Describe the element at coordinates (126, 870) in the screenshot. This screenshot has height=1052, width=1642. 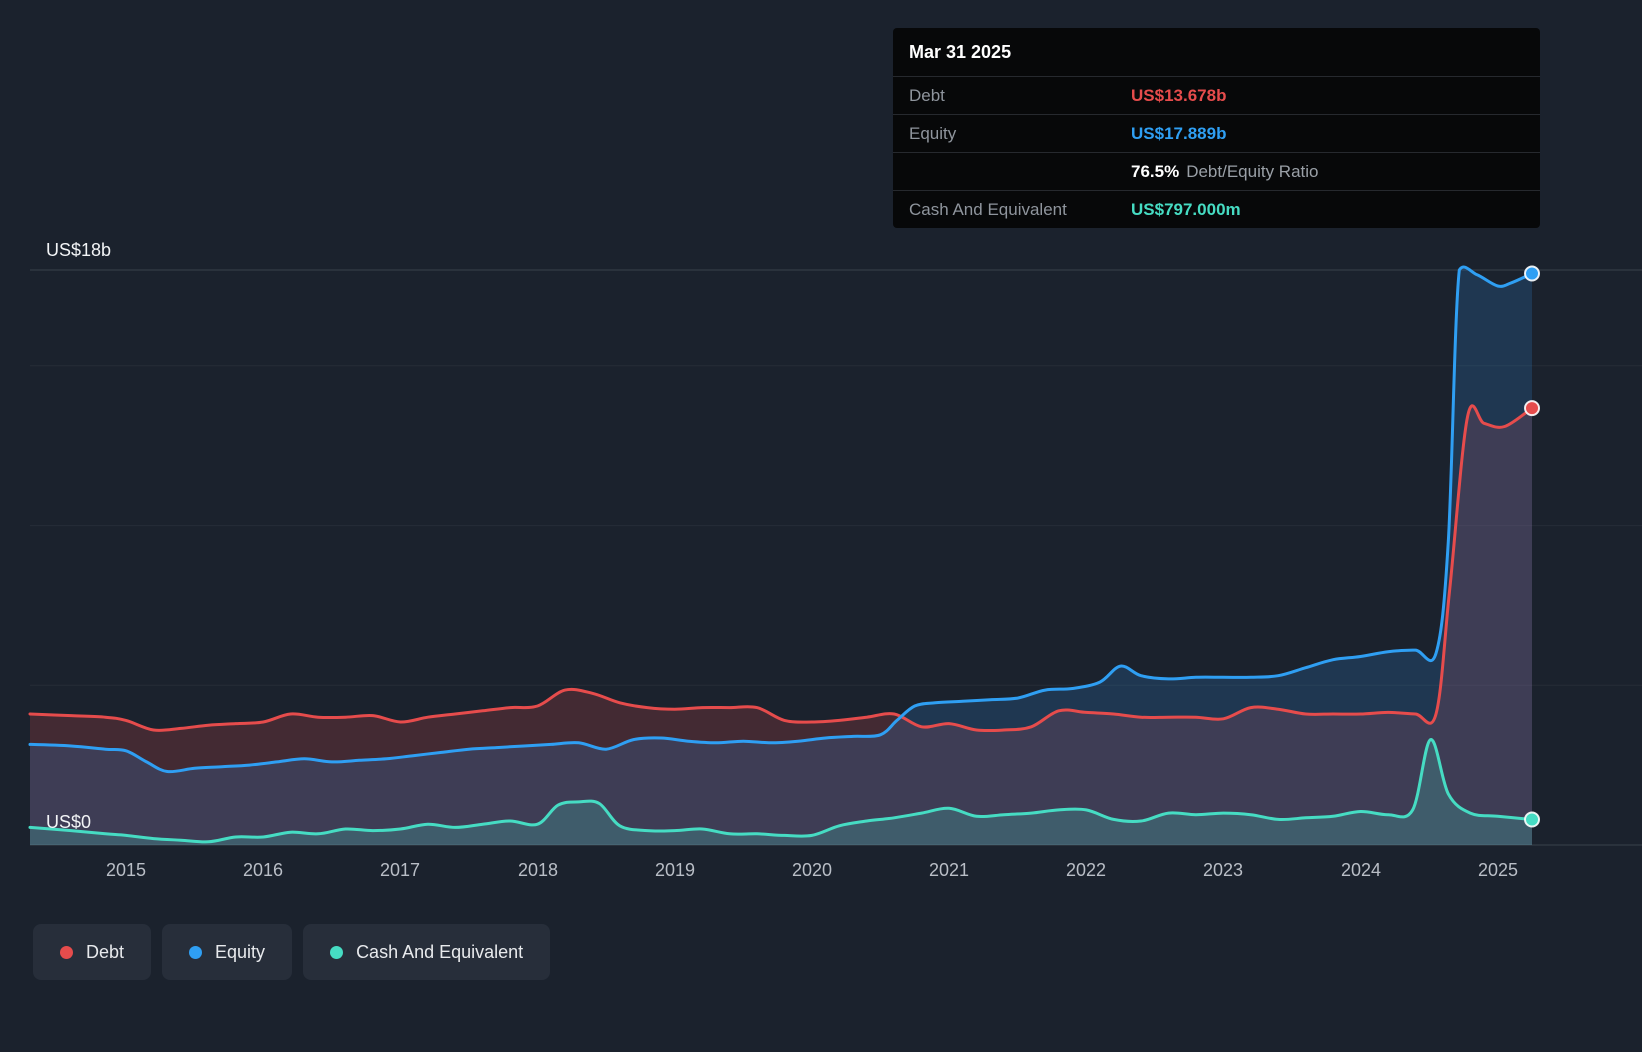
I see `x-axis-label: 2015` at that location.